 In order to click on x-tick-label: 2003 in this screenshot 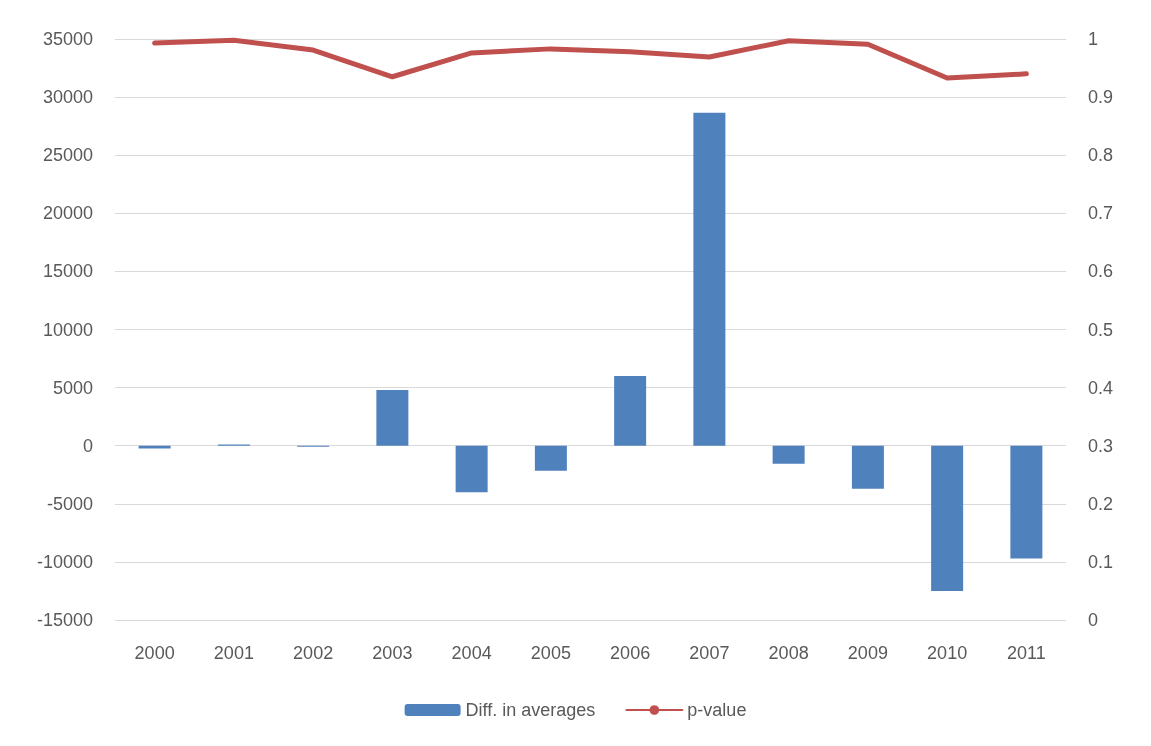, I will do `click(392, 653)`.